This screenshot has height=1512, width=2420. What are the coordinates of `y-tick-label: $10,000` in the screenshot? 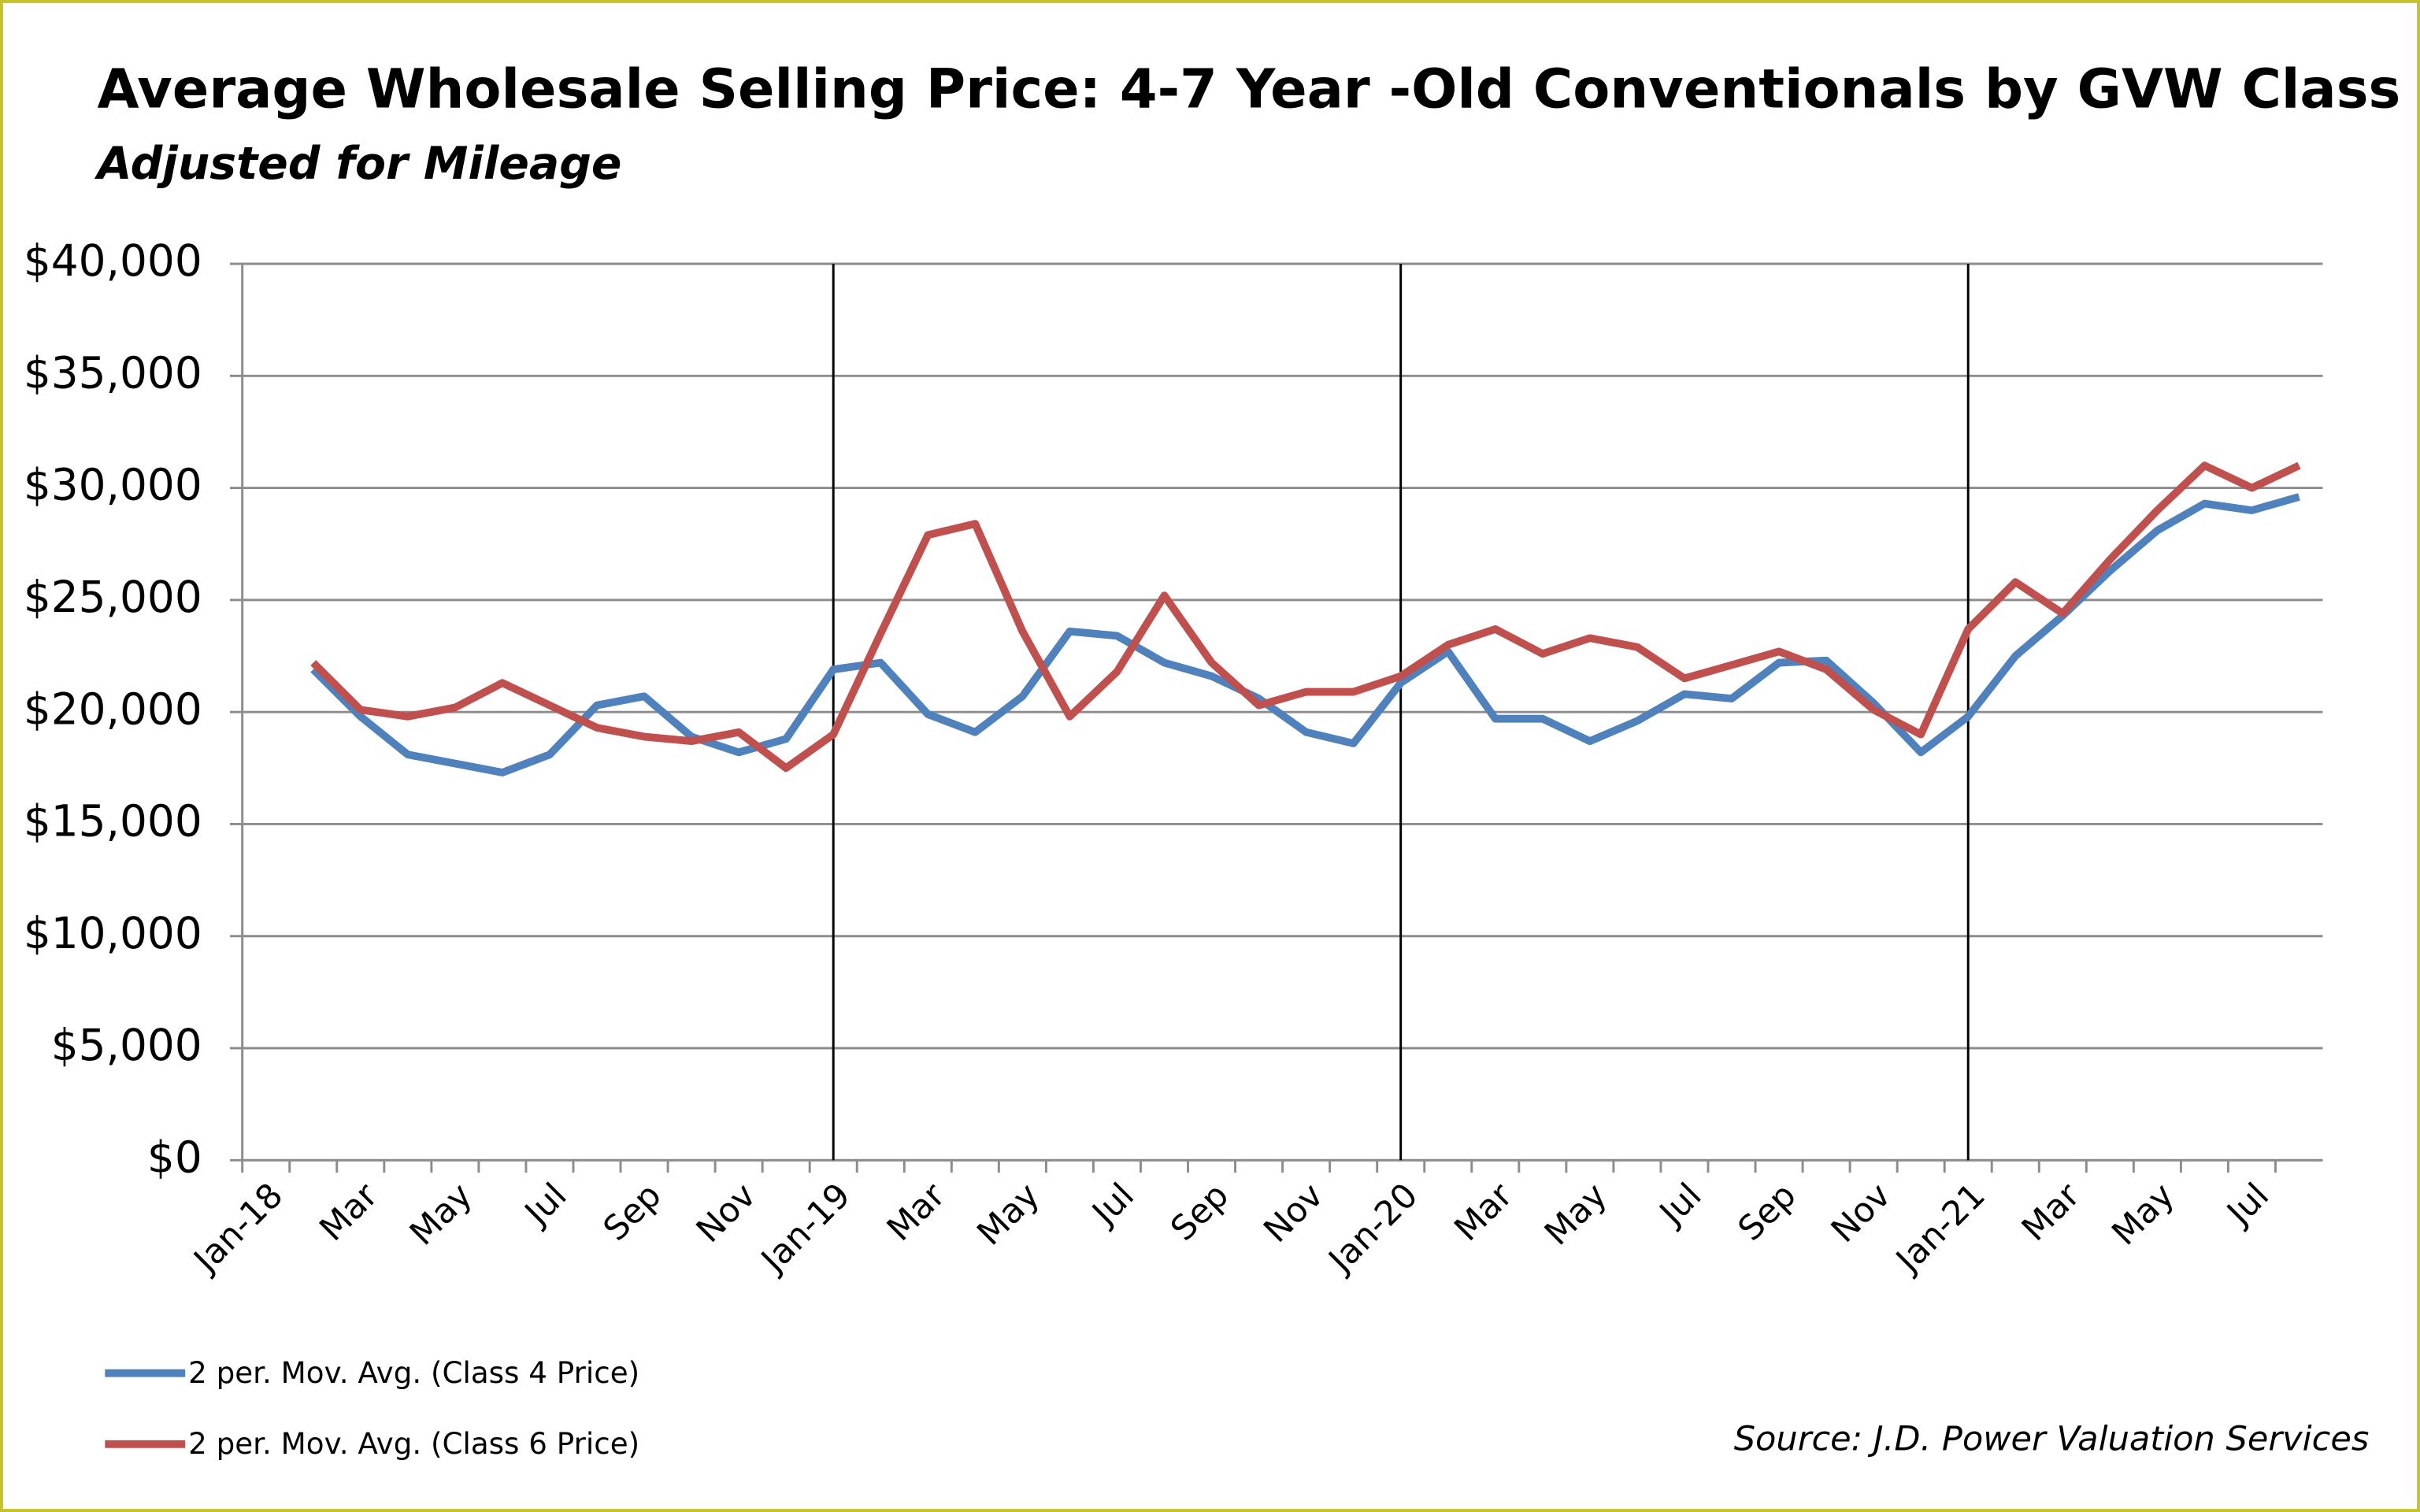 It's located at (113, 933).